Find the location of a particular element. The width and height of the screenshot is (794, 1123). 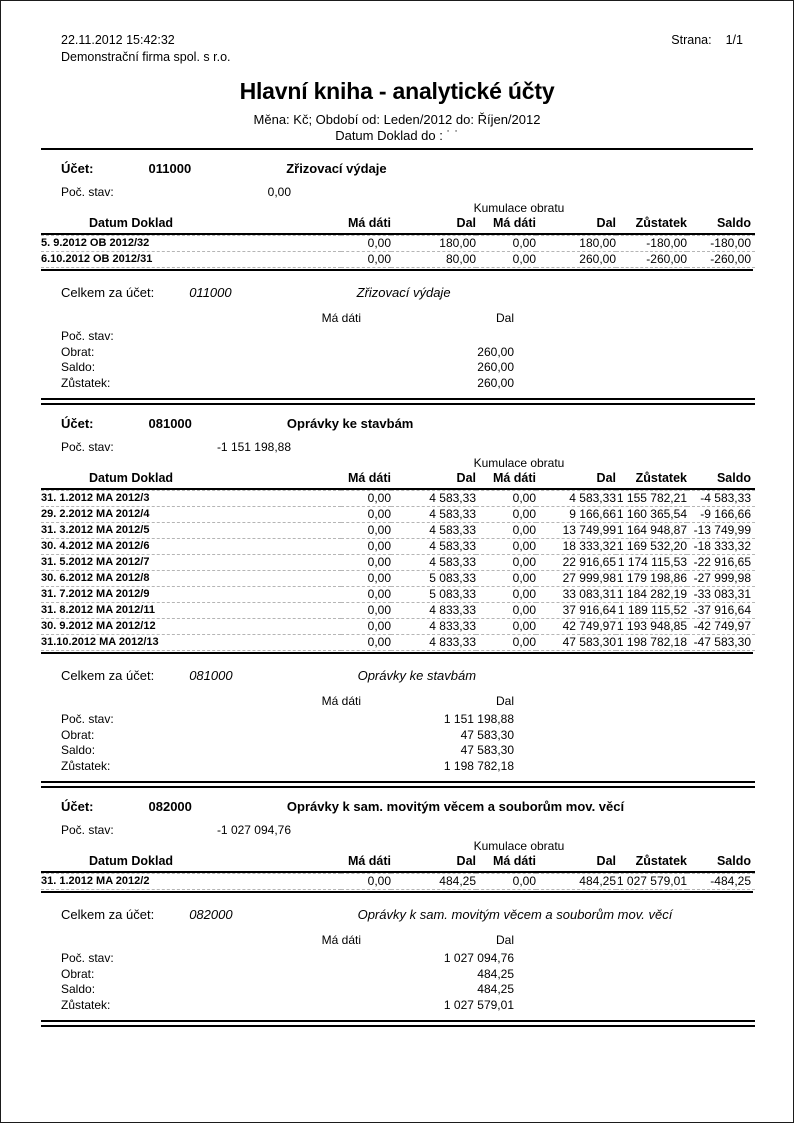

summary-row-initial: Poč. stav: is located at coordinates (277, 337).